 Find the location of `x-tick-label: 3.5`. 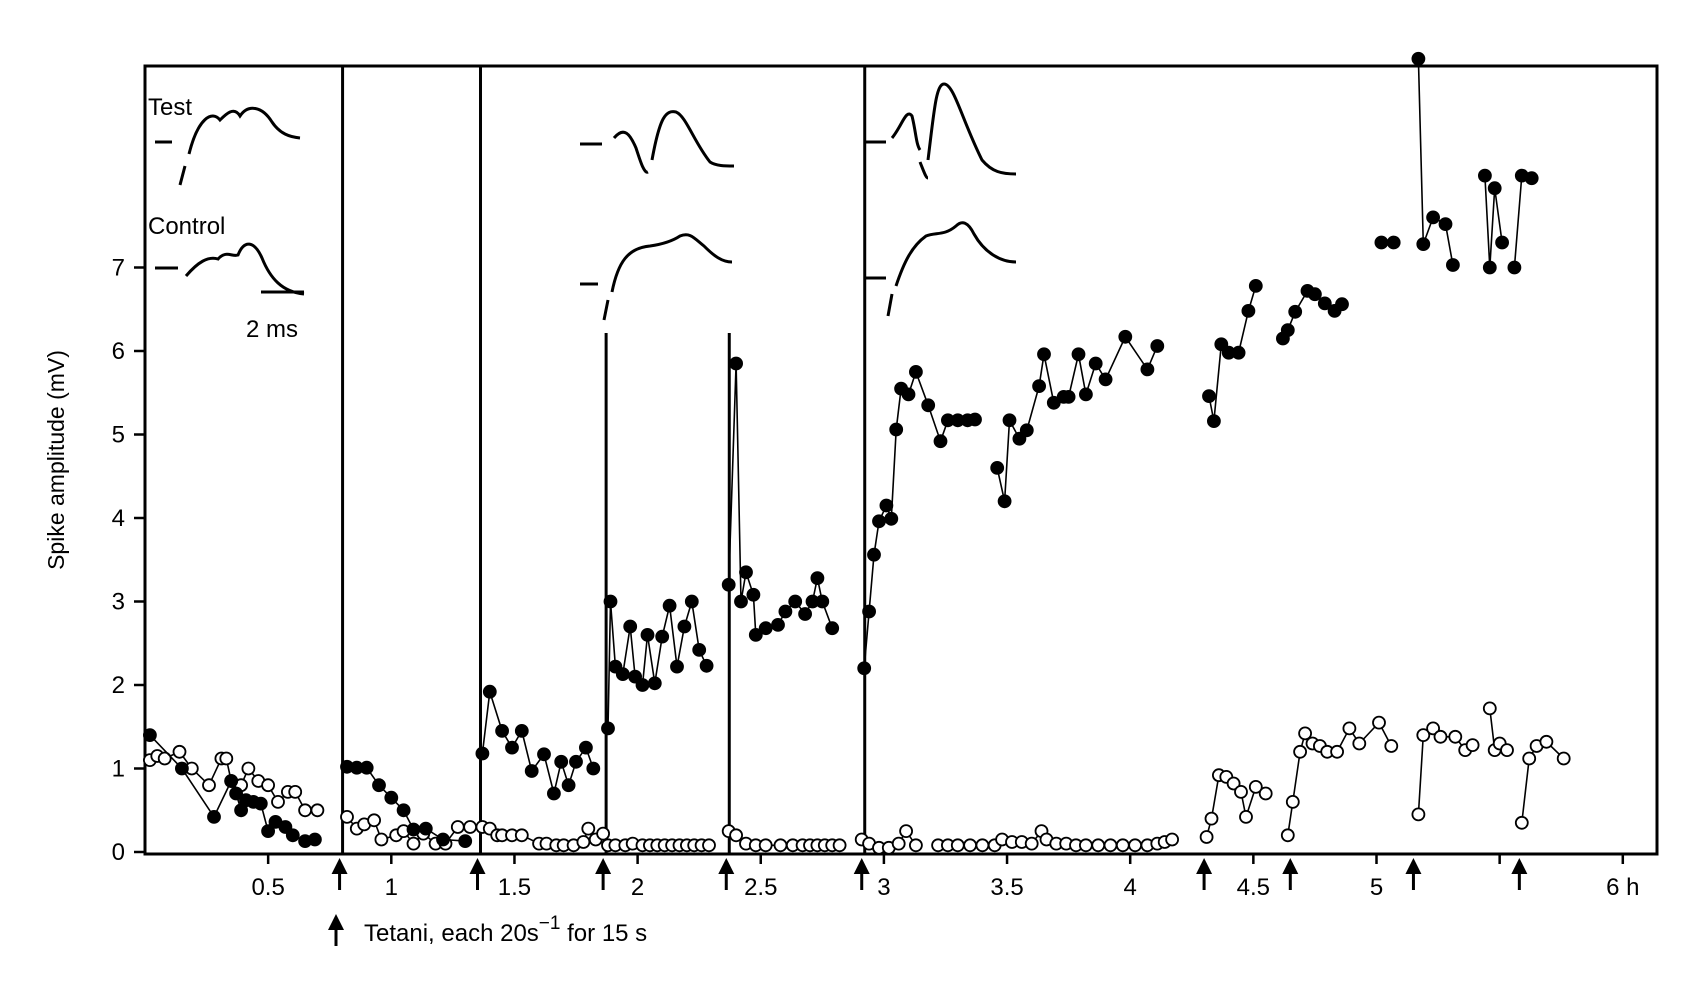

x-tick-label: 3.5 is located at coordinates (1006, 887).